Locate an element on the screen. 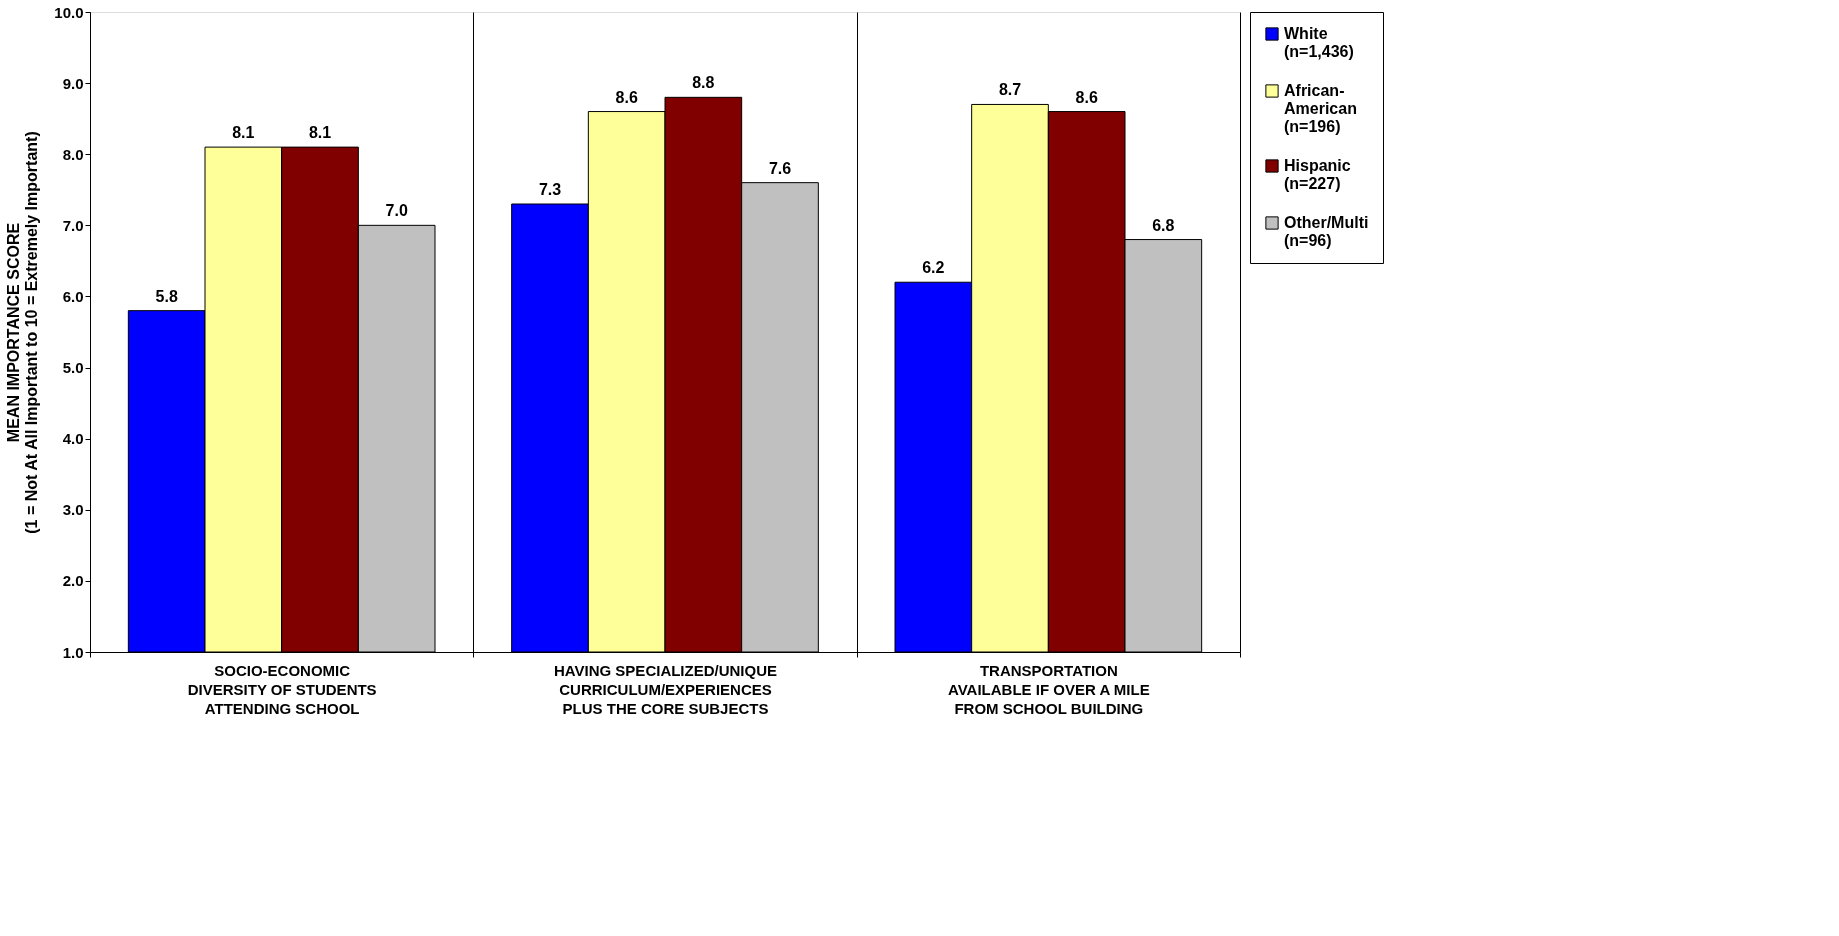 This screenshot has width=1839, height=936. y-tick-label: 8.0 is located at coordinates (73, 154).